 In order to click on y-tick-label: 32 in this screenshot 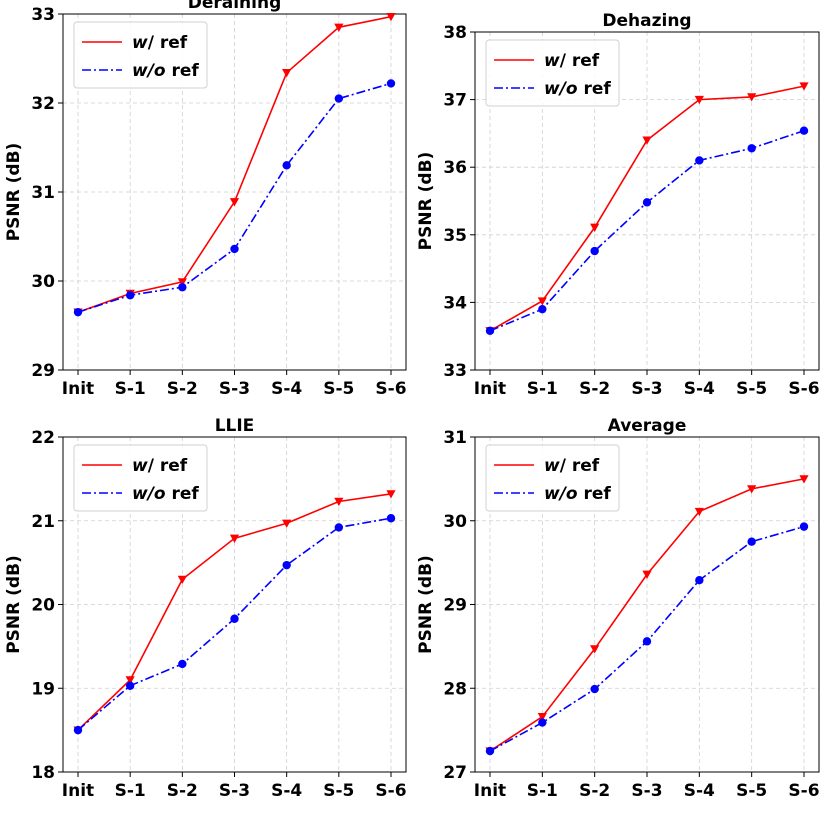, I will do `click(43, 104)`.